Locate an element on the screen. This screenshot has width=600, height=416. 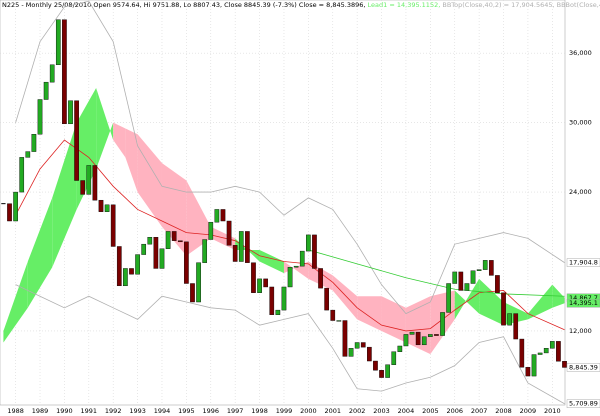
legend-item: BBTop(Close,40,2) = 17,904.5645, is located at coordinates (498, 5).